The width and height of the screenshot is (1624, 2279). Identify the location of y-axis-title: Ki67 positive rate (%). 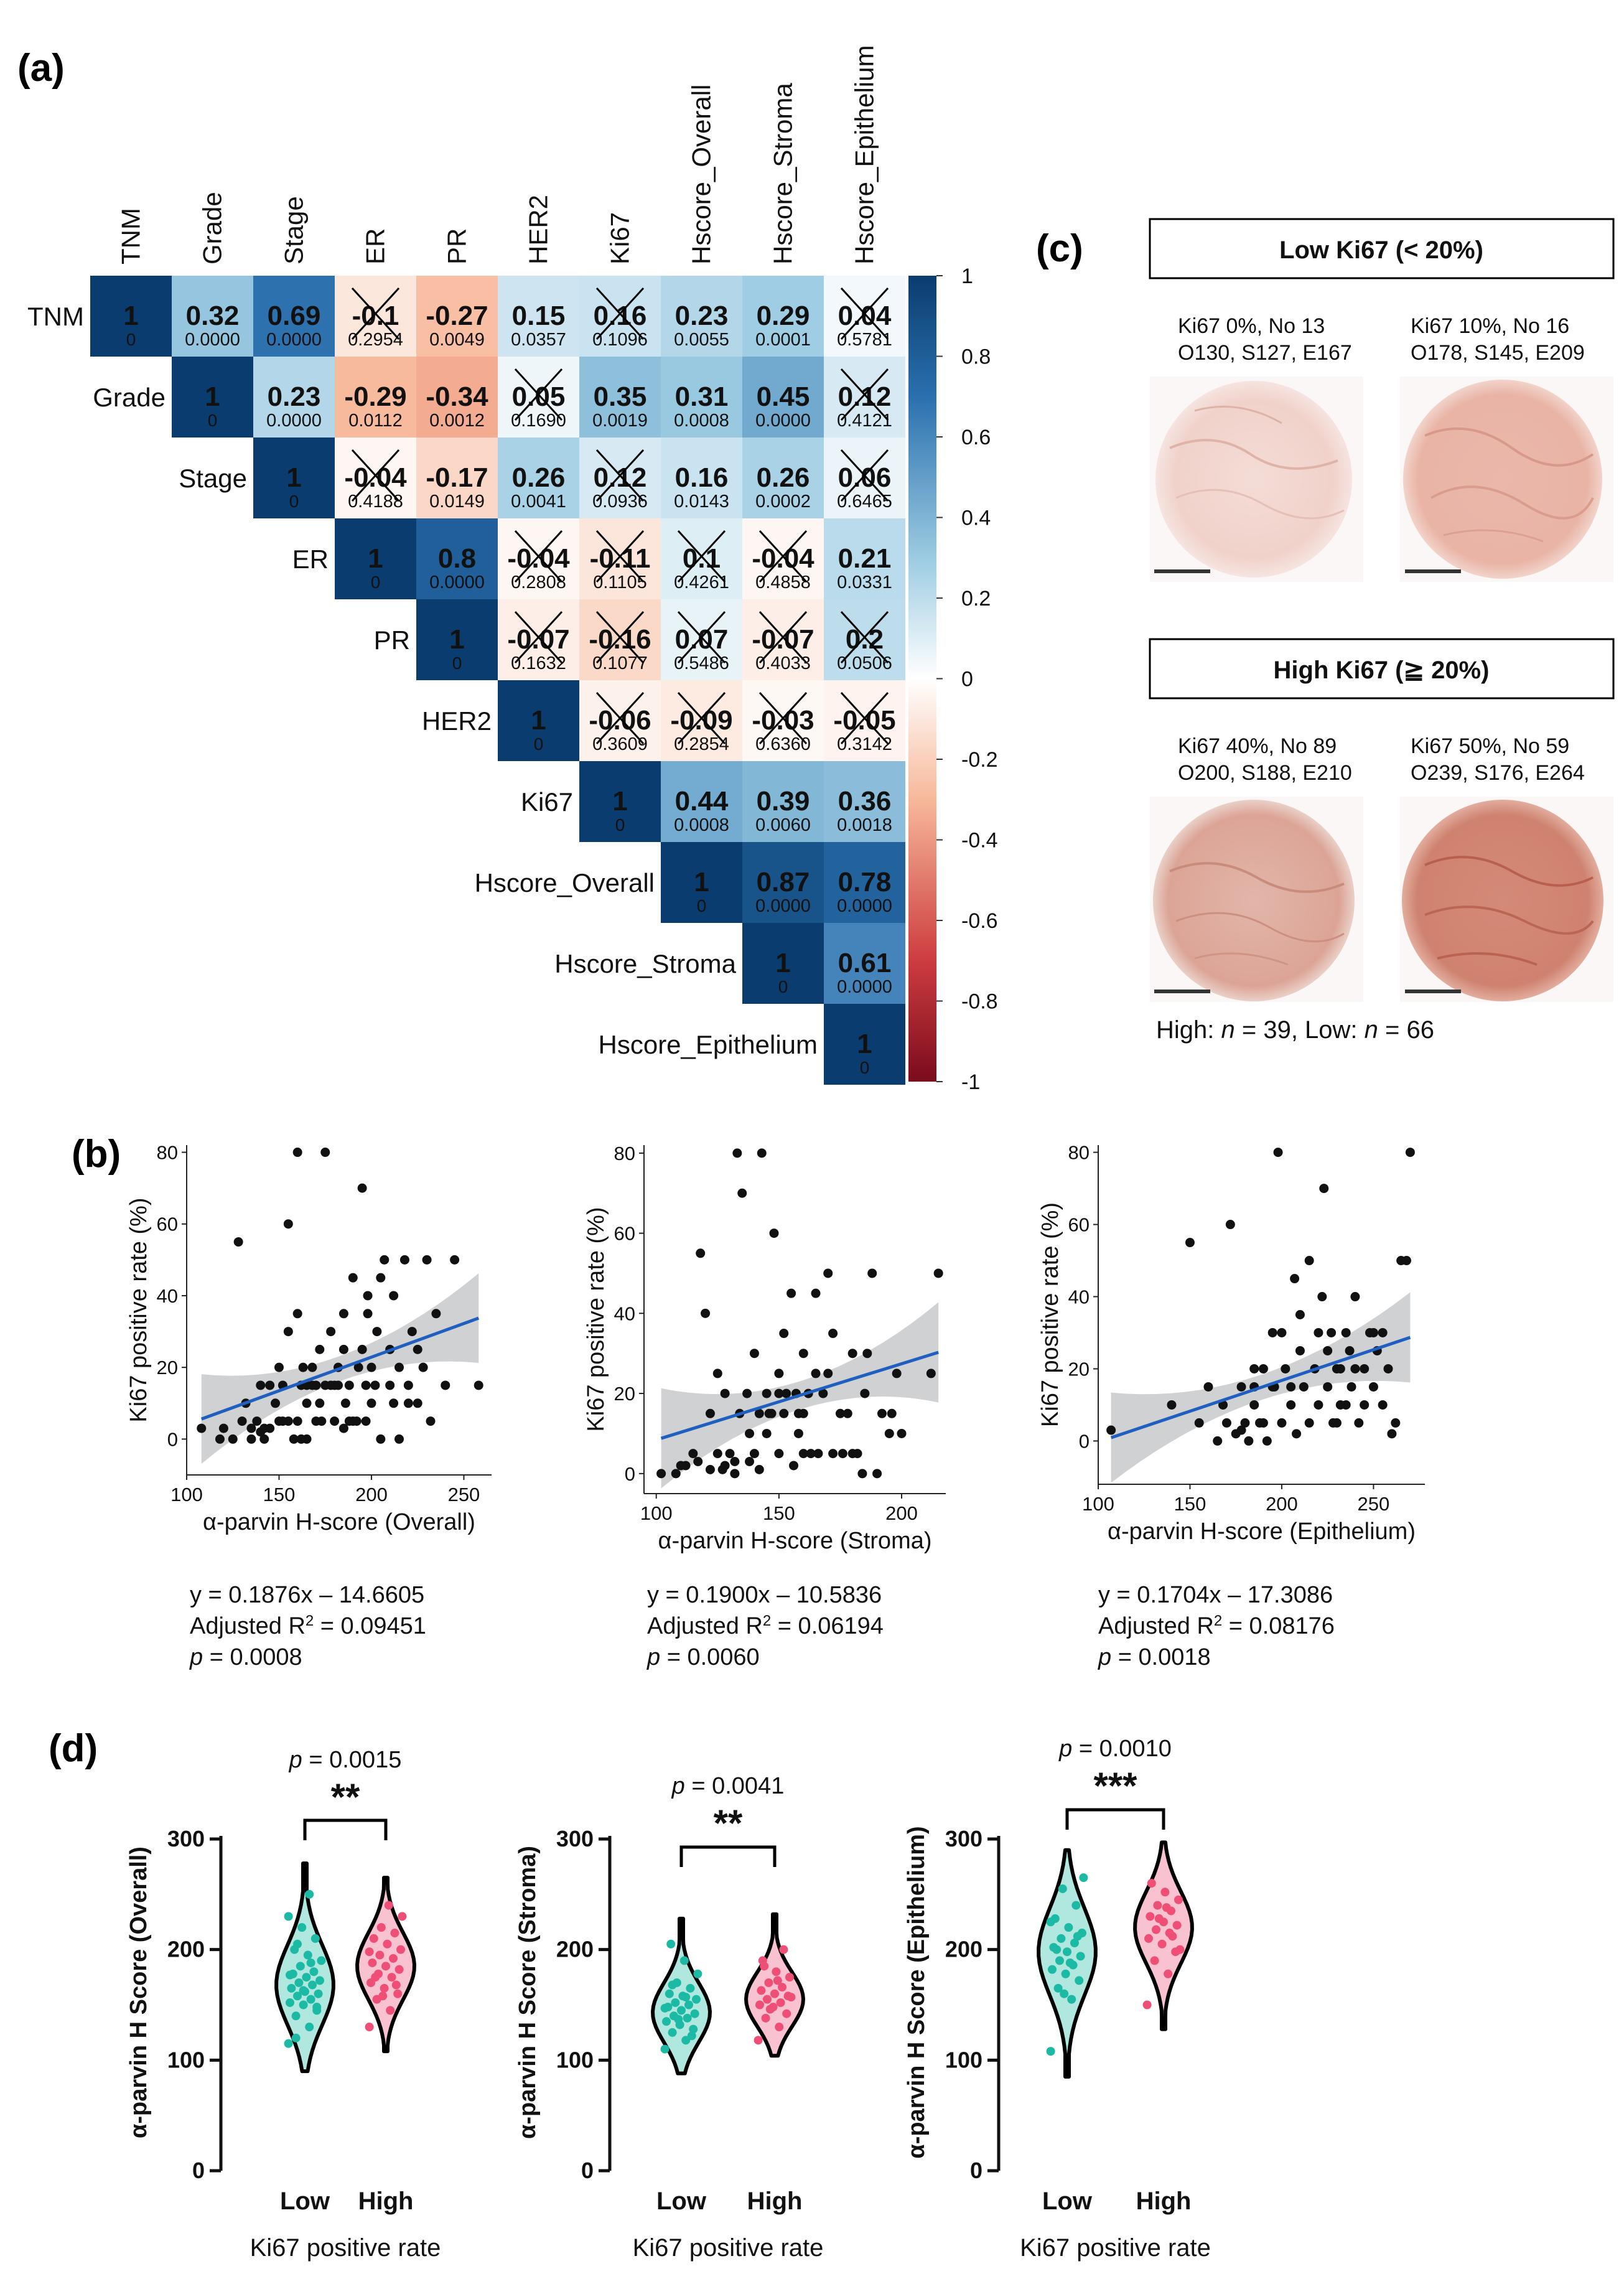
(596, 1319).